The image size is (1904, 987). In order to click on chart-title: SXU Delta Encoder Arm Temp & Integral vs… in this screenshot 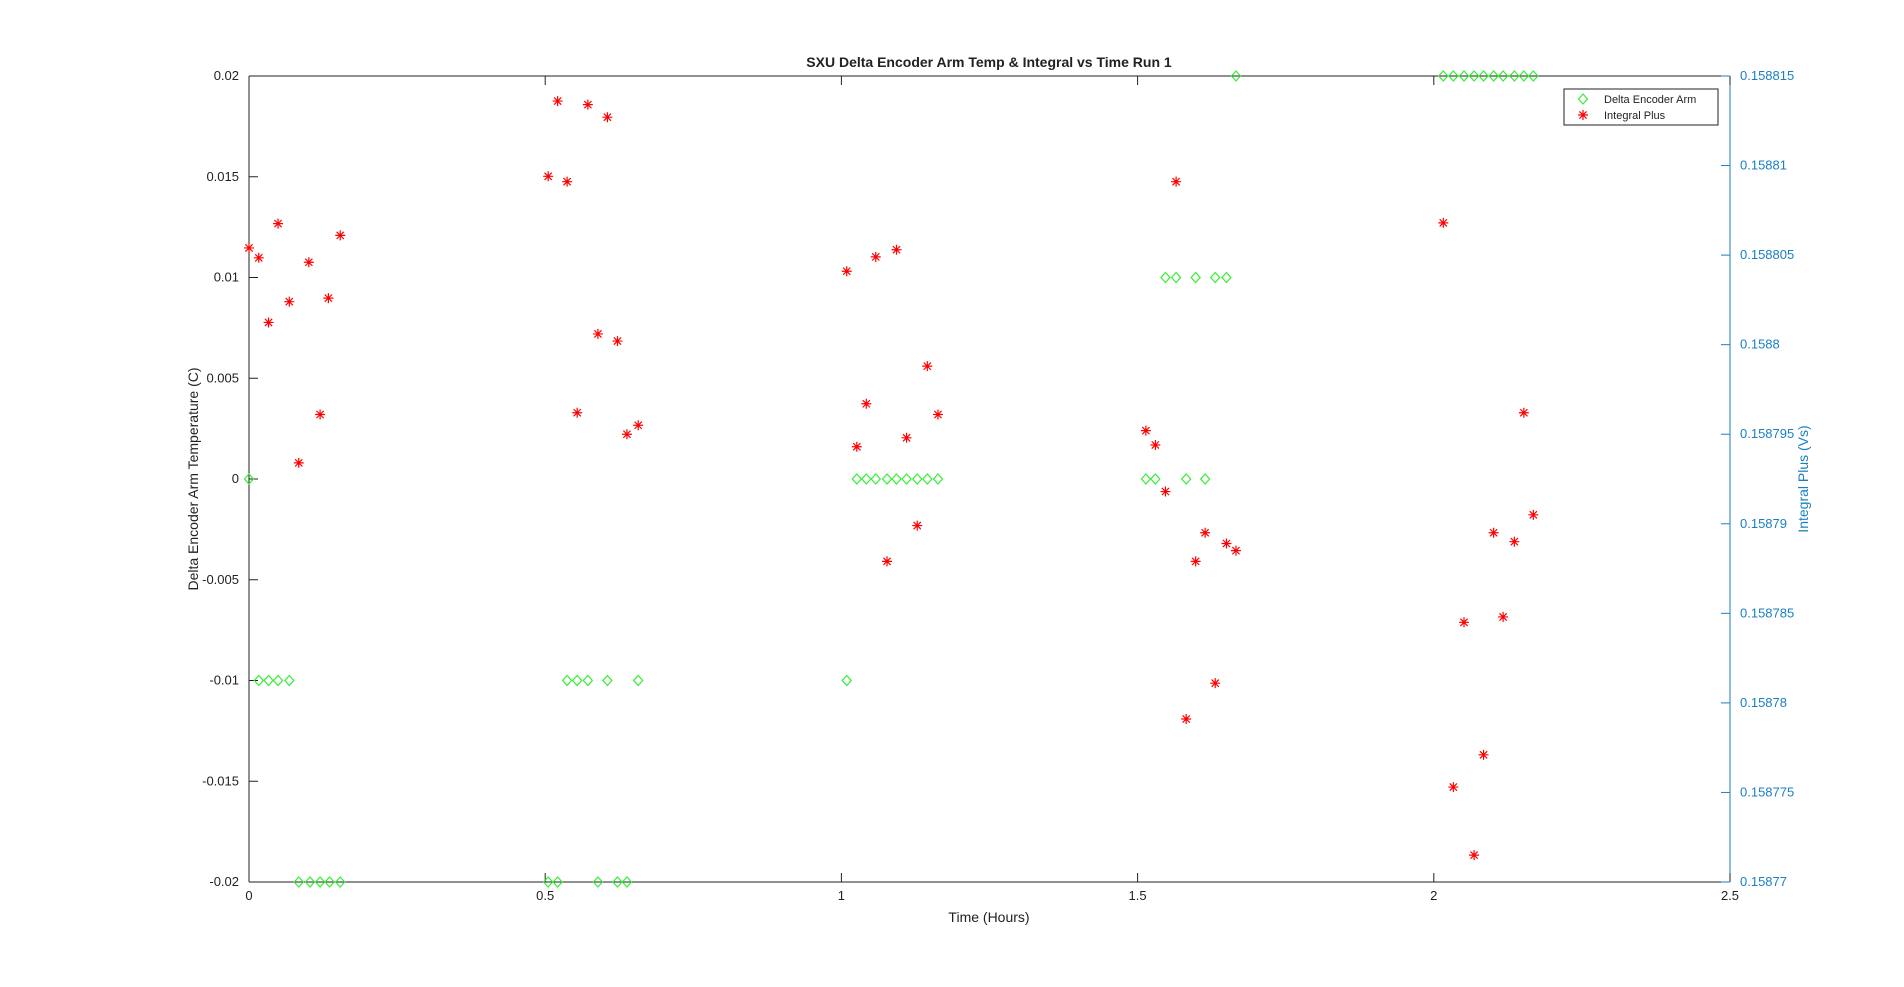, I will do `click(989, 62)`.